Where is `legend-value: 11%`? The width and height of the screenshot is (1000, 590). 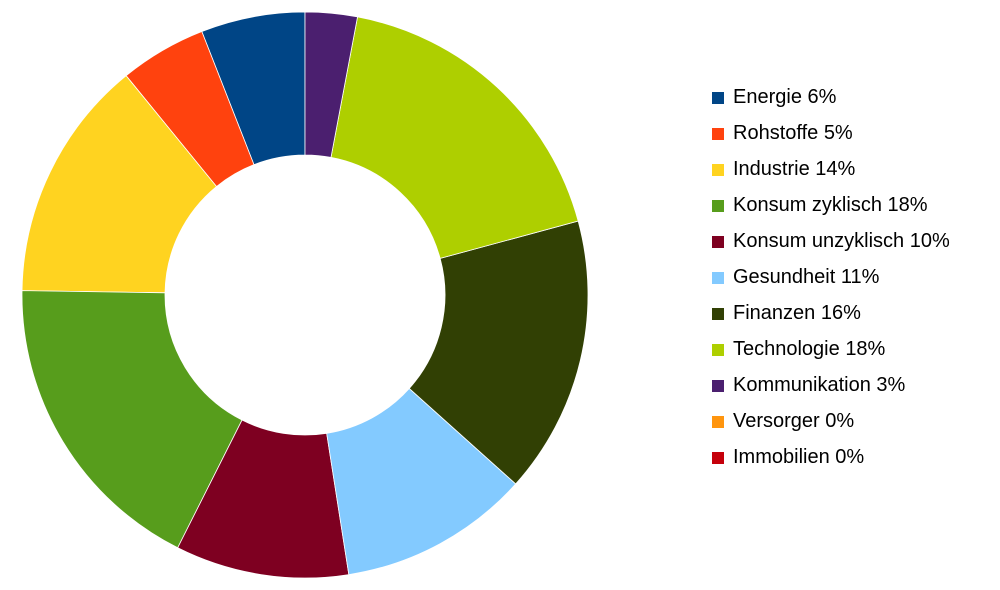
legend-value: 11% is located at coordinates (860, 277).